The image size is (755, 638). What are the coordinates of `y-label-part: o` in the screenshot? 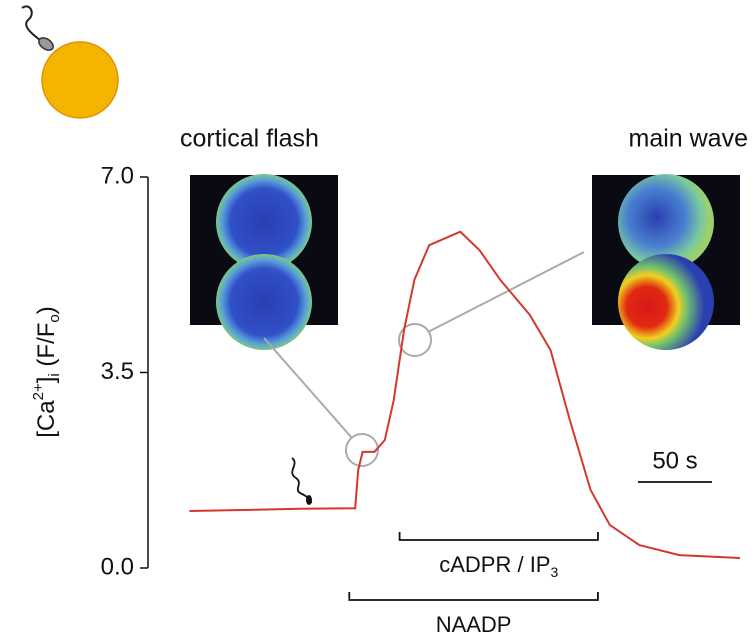 It's located at (54, 318).